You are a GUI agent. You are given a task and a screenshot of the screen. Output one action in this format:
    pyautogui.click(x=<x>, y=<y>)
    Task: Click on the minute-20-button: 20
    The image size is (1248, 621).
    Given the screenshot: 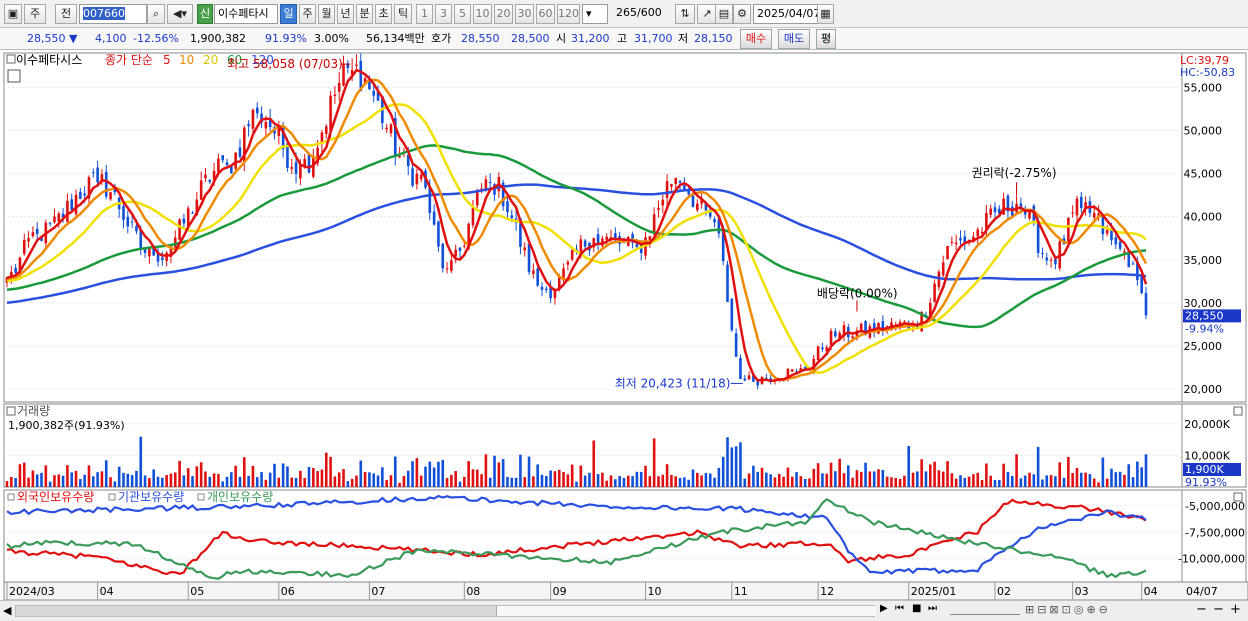 What is the action you would take?
    pyautogui.click(x=503, y=14)
    